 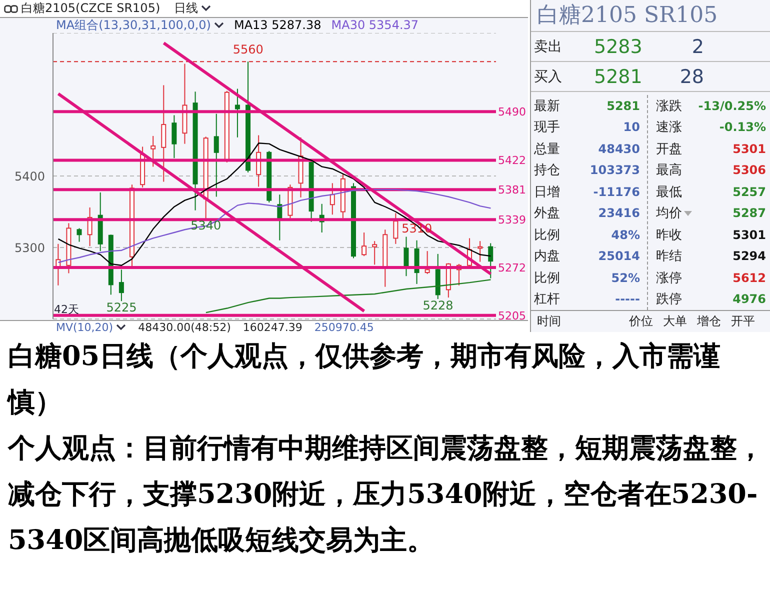 What do you see at coordinates (614, 170) in the screenshot?
I see `text: 103373` at bounding box center [614, 170].